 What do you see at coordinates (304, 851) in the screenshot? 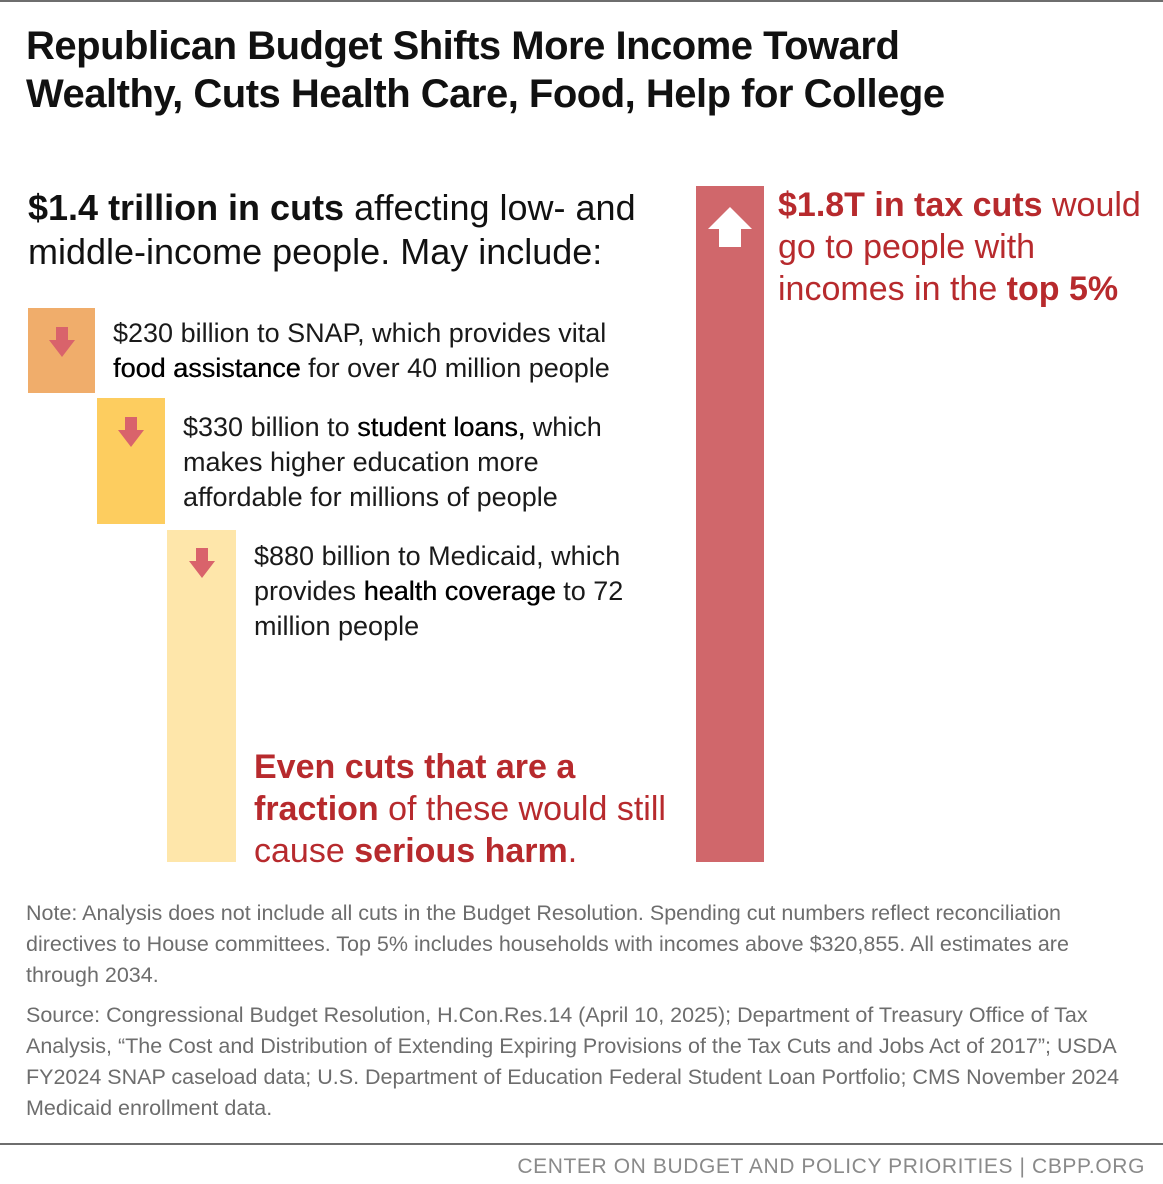
I see `harm-line3-pre: cause` at bounding box center [304, 851].